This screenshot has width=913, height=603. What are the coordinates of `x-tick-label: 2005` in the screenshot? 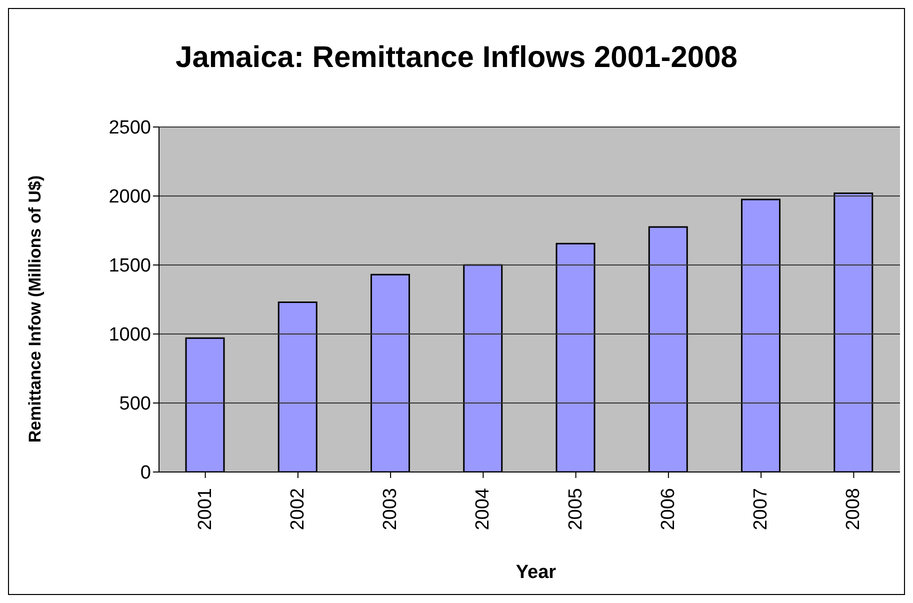 It's located at (575, 509).